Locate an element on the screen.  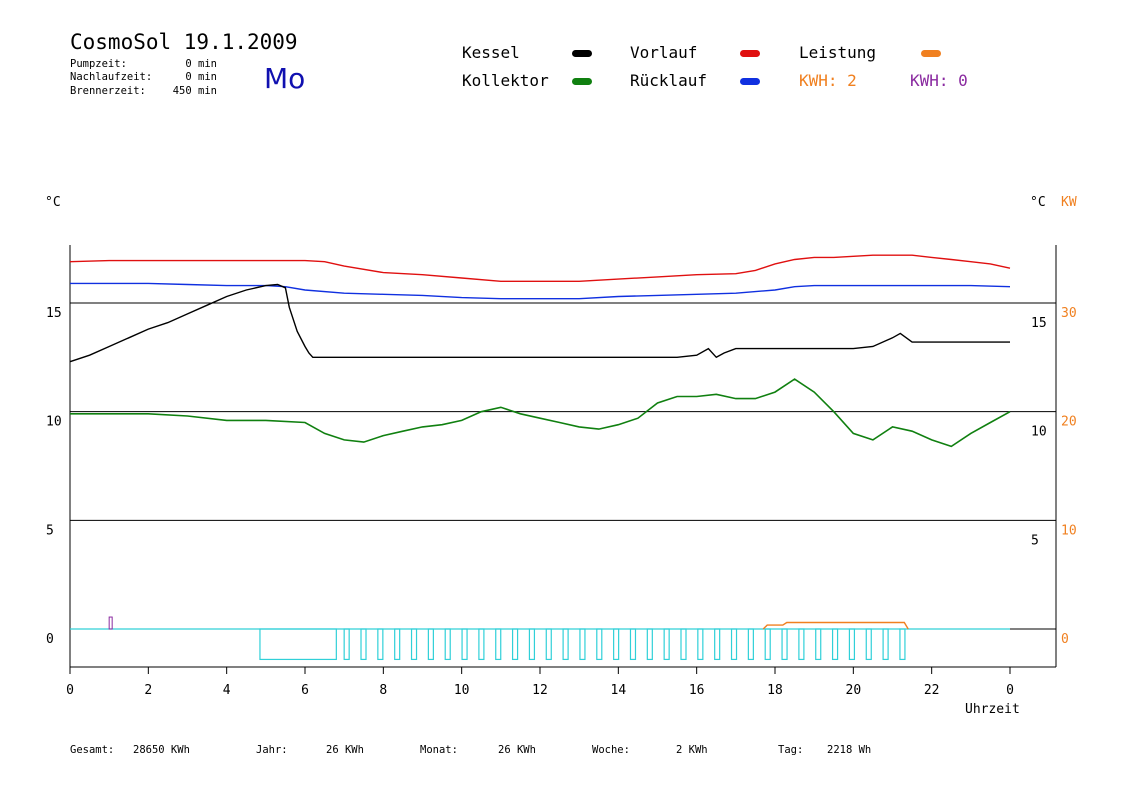
footer-jahr-label: Jahr: is located at coordinates (272, 750).